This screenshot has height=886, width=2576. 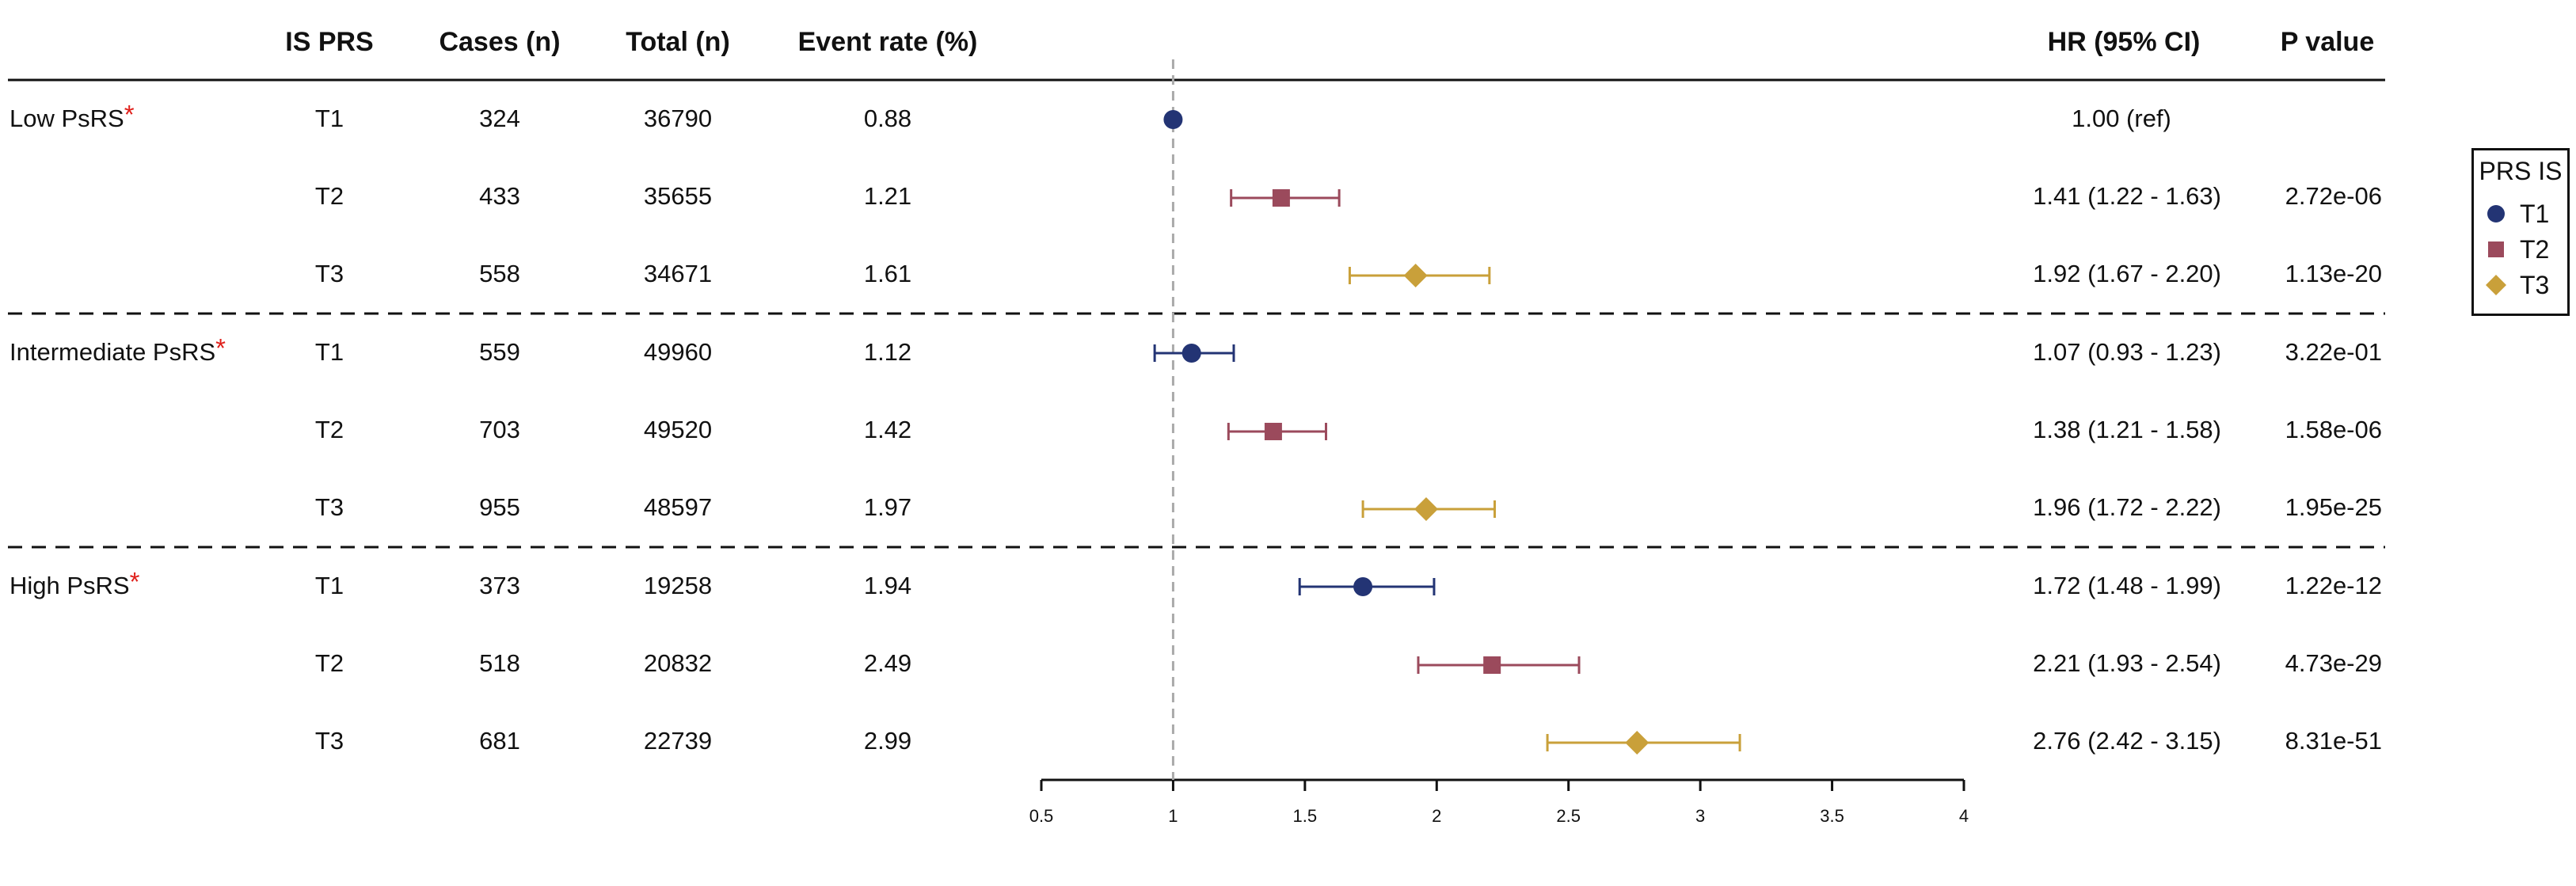 I want to click on x-tick-label: 4, so click(x=1964, y=816).